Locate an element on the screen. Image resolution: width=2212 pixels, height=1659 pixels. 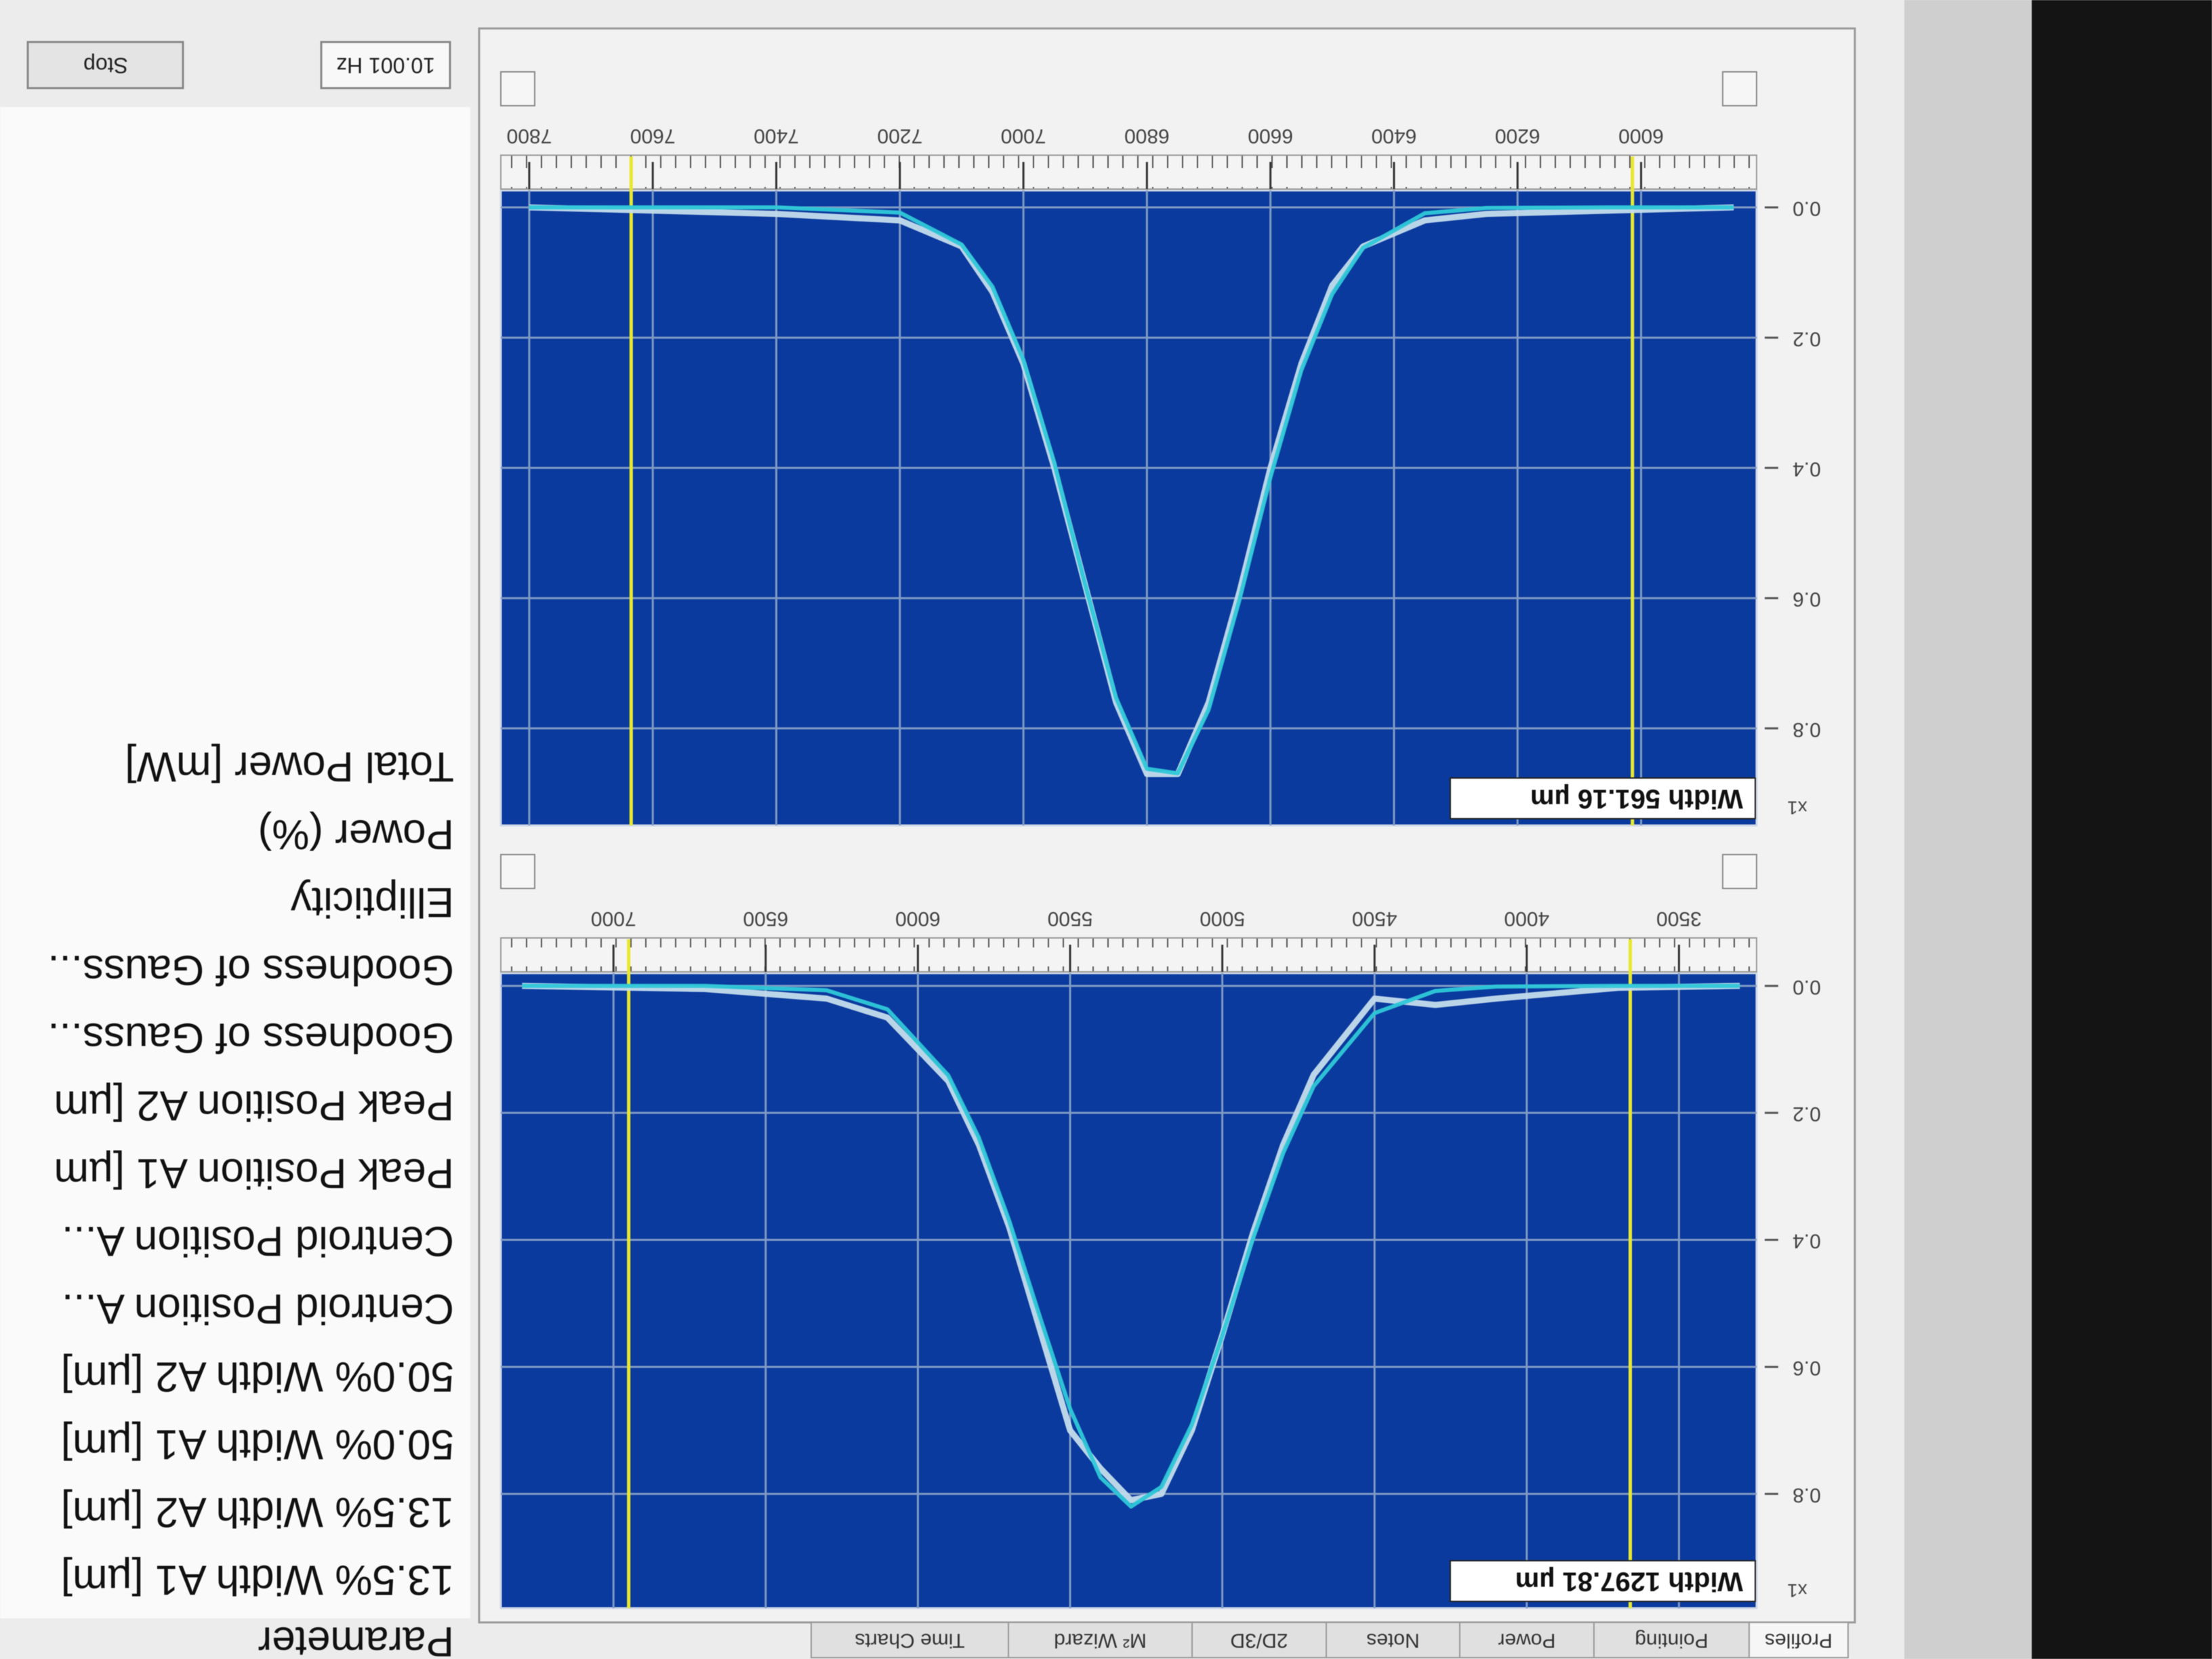
tab-label: Pointing is located at coordinates (1672, 1641).